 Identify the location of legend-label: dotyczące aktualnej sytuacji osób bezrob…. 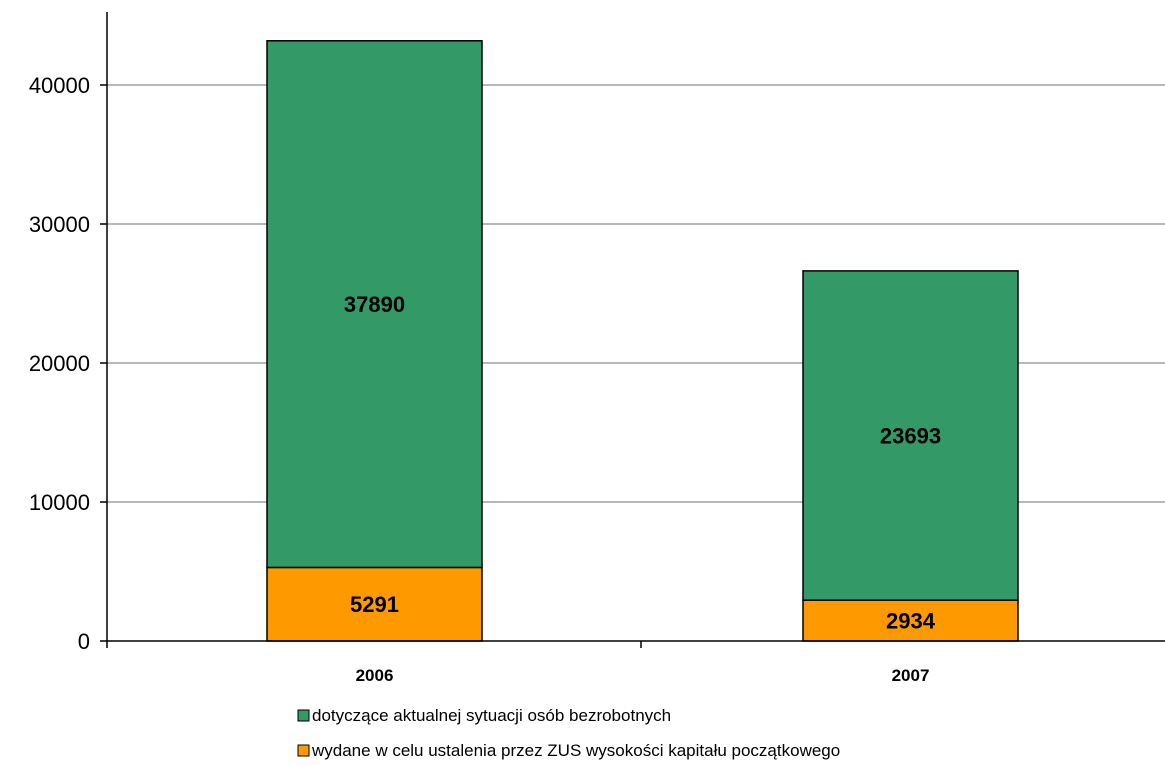
(491, 715).